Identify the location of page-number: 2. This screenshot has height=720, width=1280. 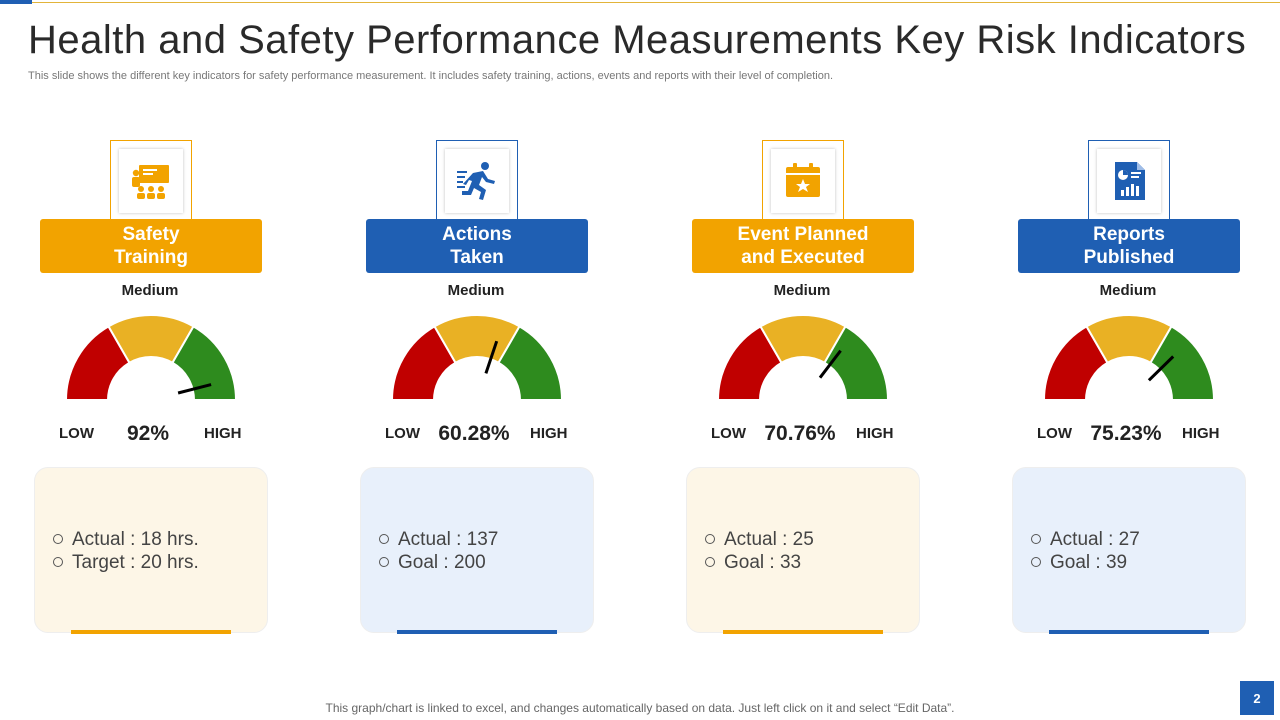
(1257, 698).